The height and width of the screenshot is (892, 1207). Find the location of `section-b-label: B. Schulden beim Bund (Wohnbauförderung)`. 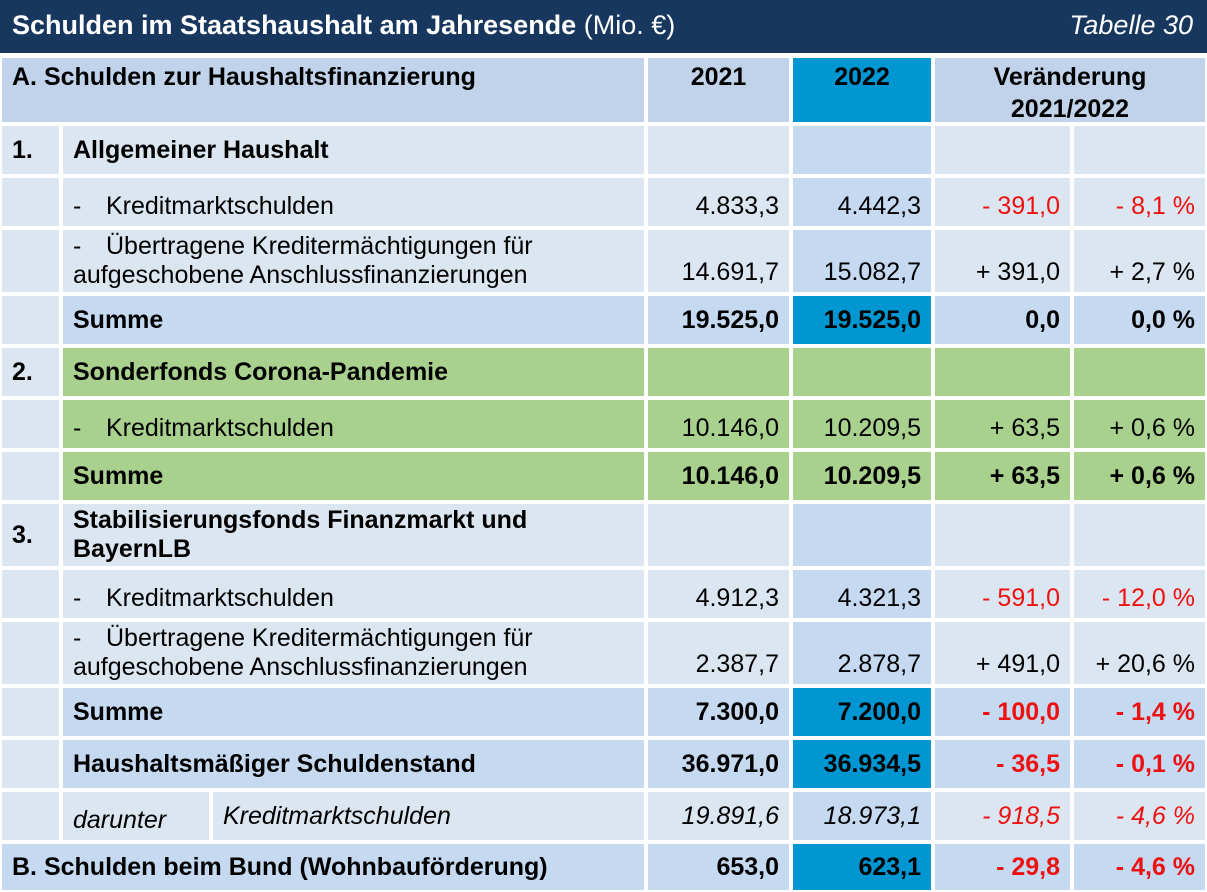

section-b-label: B. Schulden beim Bund (Wohnbauförderung) is located at coordinates (323, 867).